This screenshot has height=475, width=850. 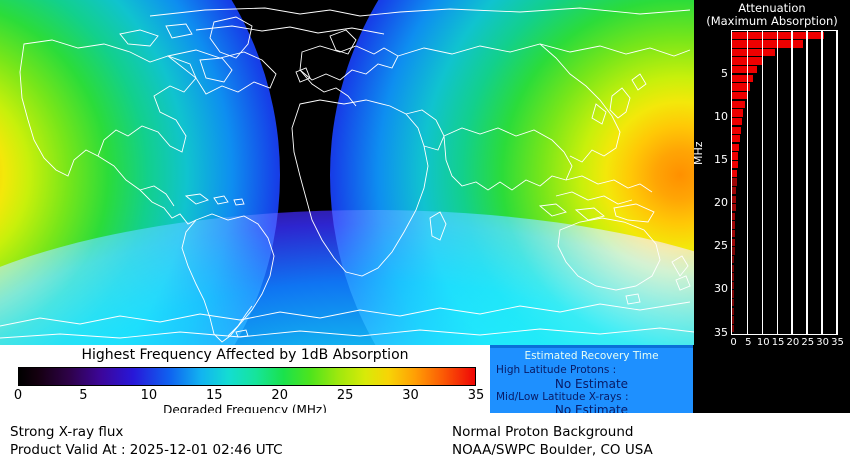 I want to click on attenuation-ylabel: MHz, so click(x=698, y=153).